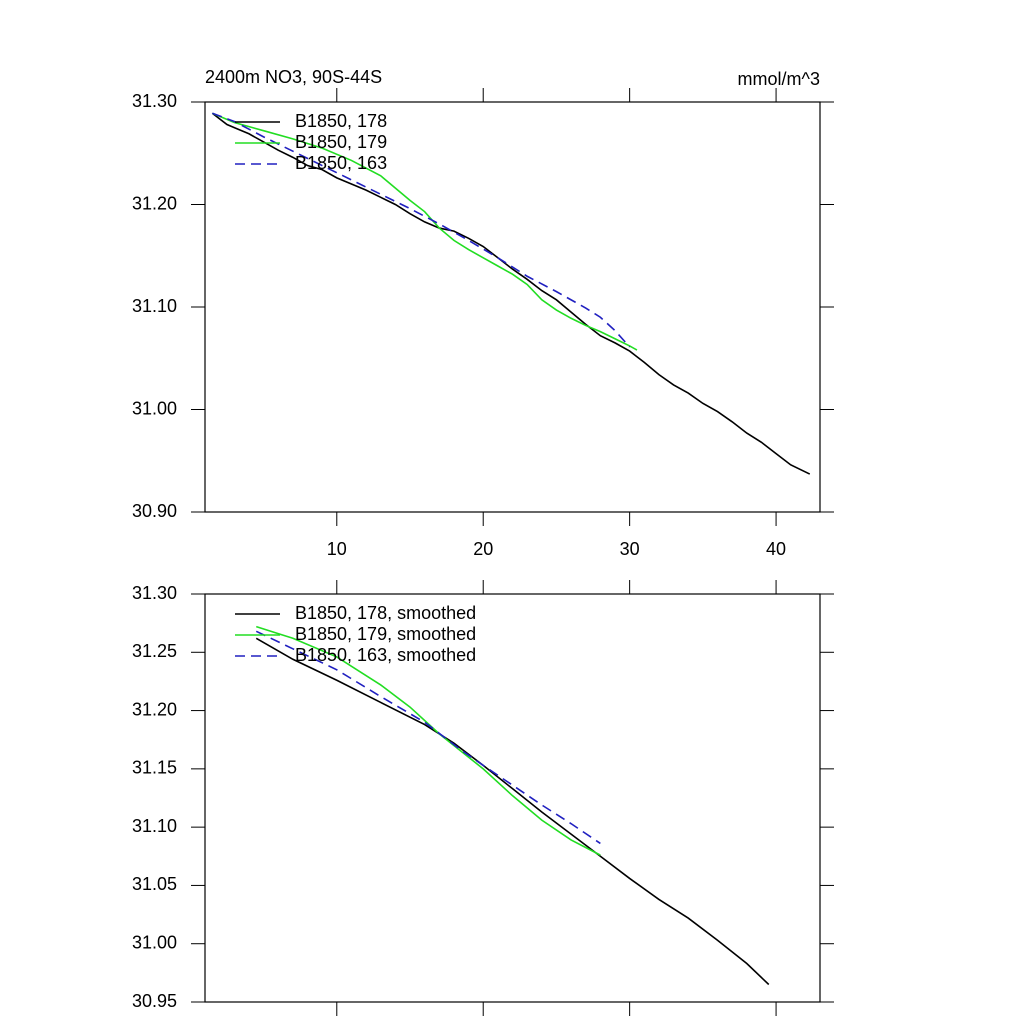  Describe the element at coordinates (776, 549) in the screenshot. I see `x-tick-label: 40` at that location.